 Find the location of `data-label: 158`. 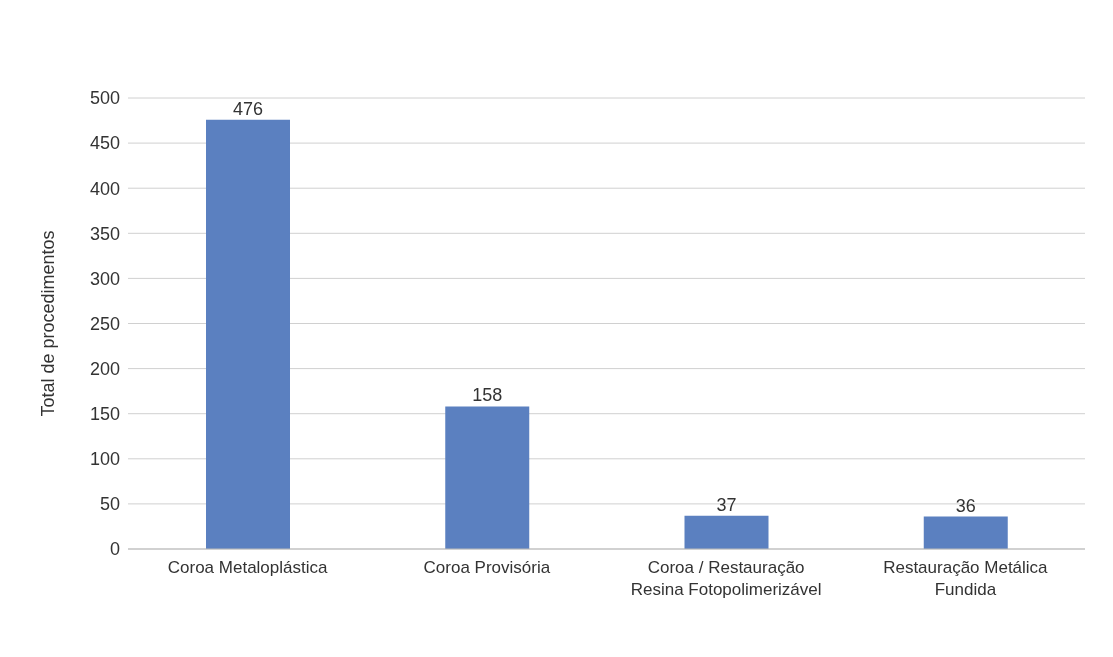

data-label: 158 is located at coordinates (487, 395).